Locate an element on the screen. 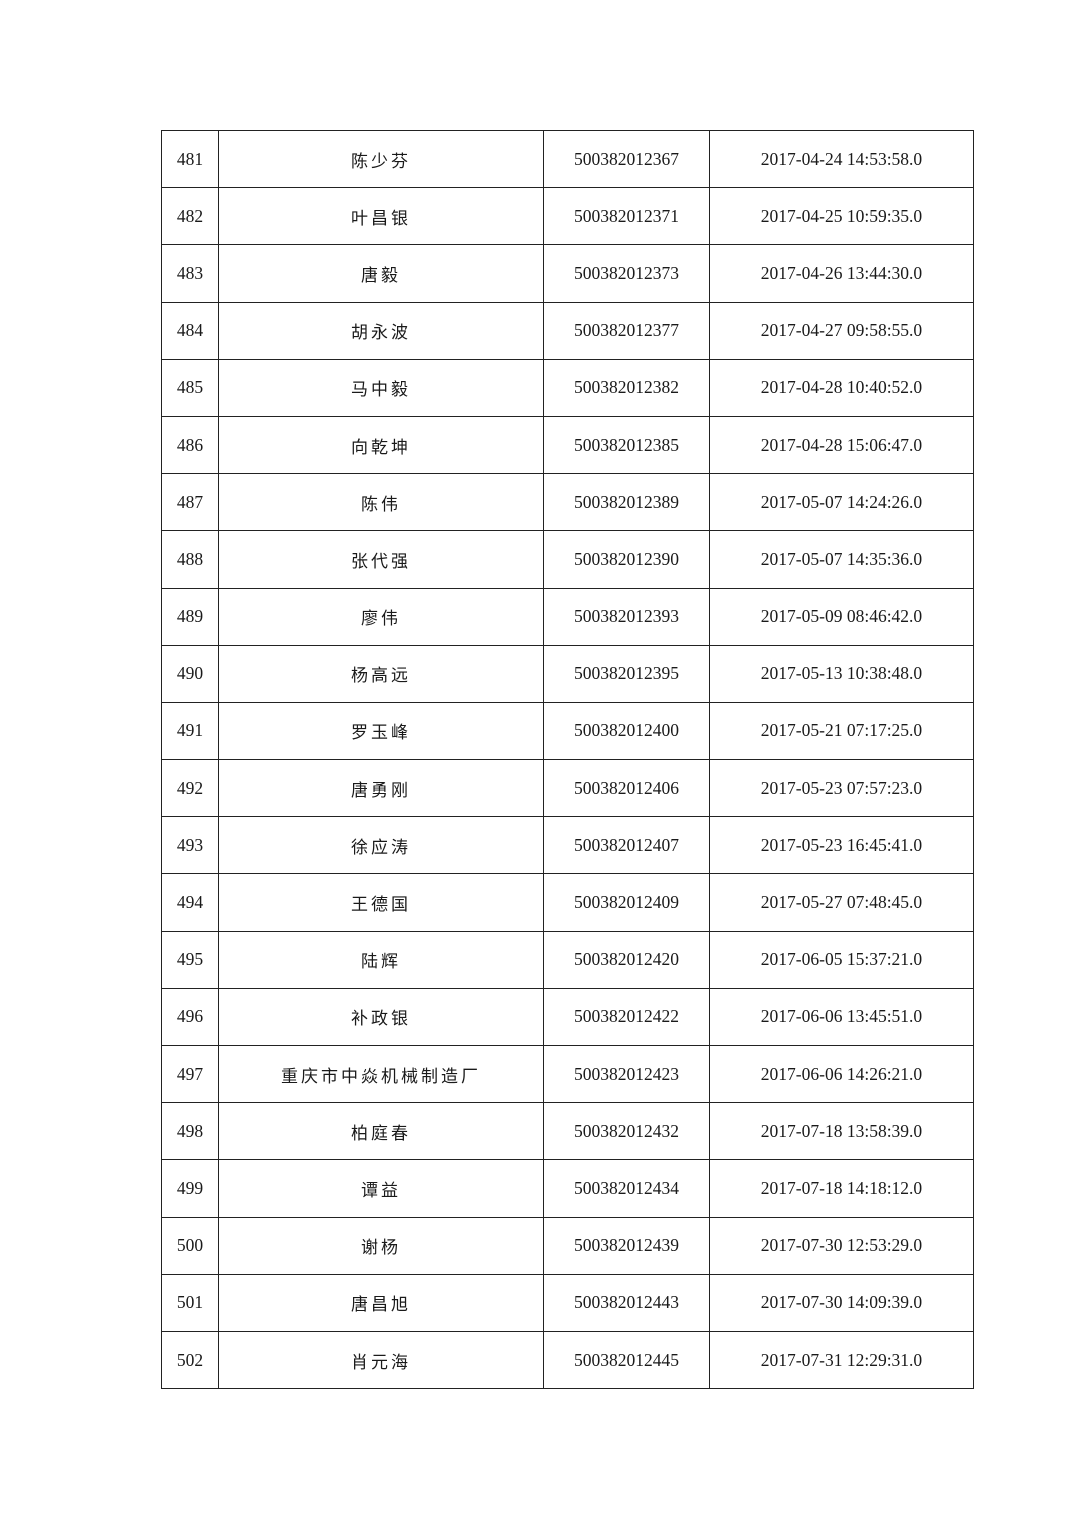 Image resolution: width=1074 pixels, height=1520 pixels. code-cell: 500382012373 is located at coordinates (626, 273).